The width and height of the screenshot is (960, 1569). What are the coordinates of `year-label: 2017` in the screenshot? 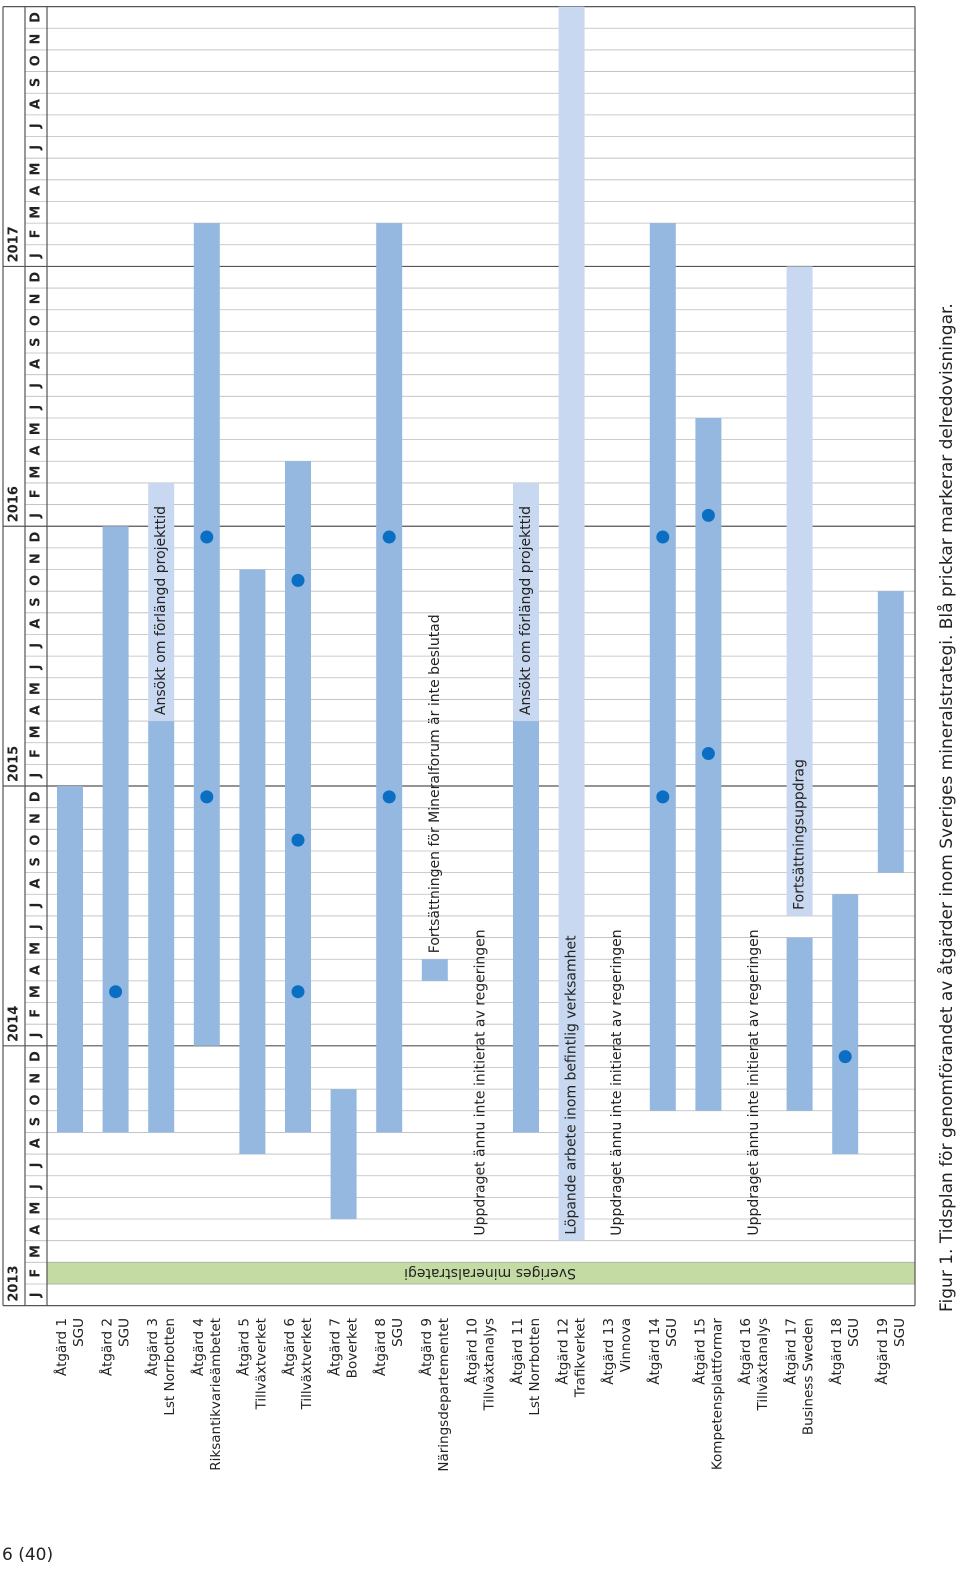 It's located at (14, 244).